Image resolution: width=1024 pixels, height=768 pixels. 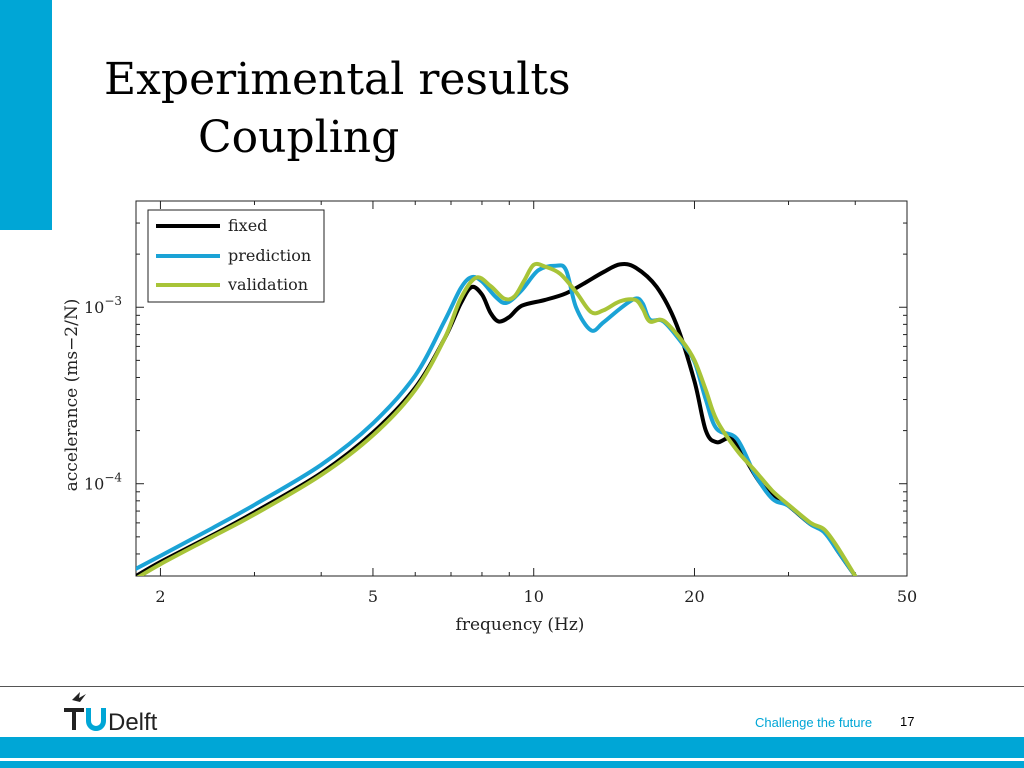 What do you see at coordinates (907, 721) in the screenshot?
I see `page-number: 17` at bounding box center [907, 721].